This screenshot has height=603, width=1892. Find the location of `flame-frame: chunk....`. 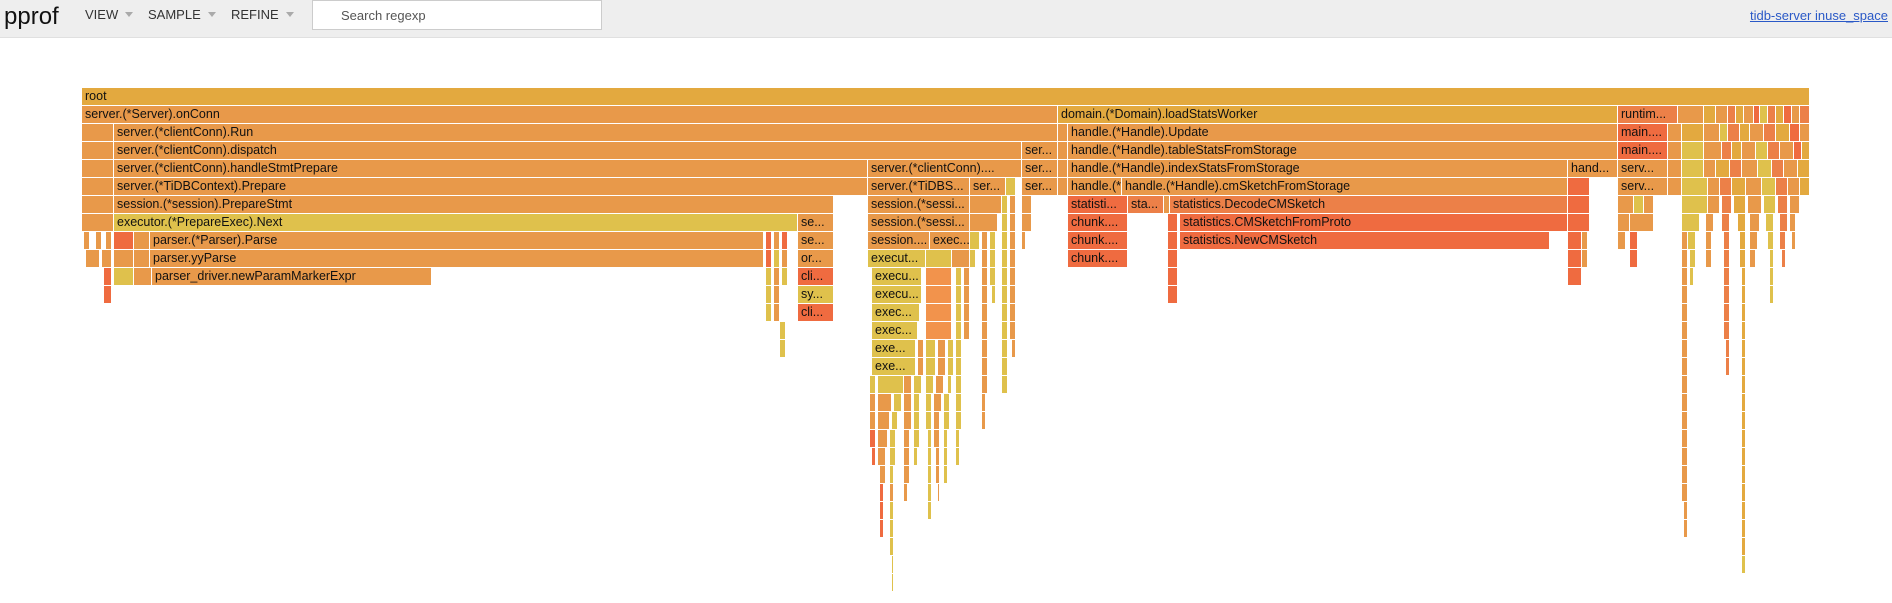

flame-frame: chunk.... is located at coordinates (1097, 222).